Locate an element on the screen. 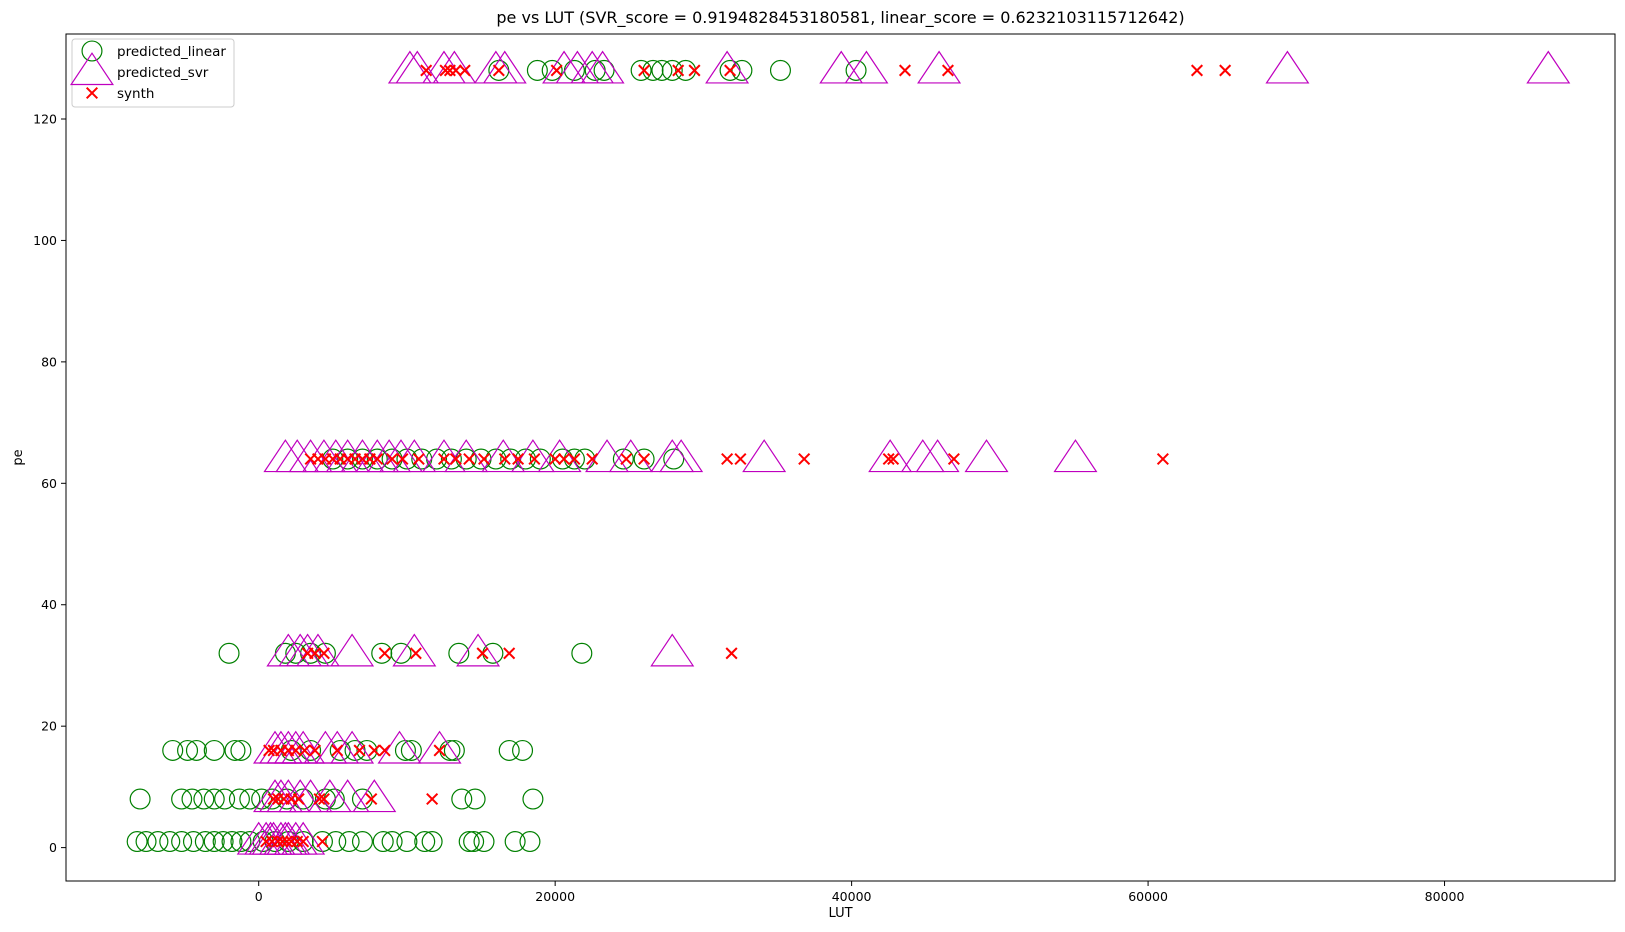 The width and height of the screenshot is (1625, 932). x-tick-label: 40000 is located at coordinates (852, 896).